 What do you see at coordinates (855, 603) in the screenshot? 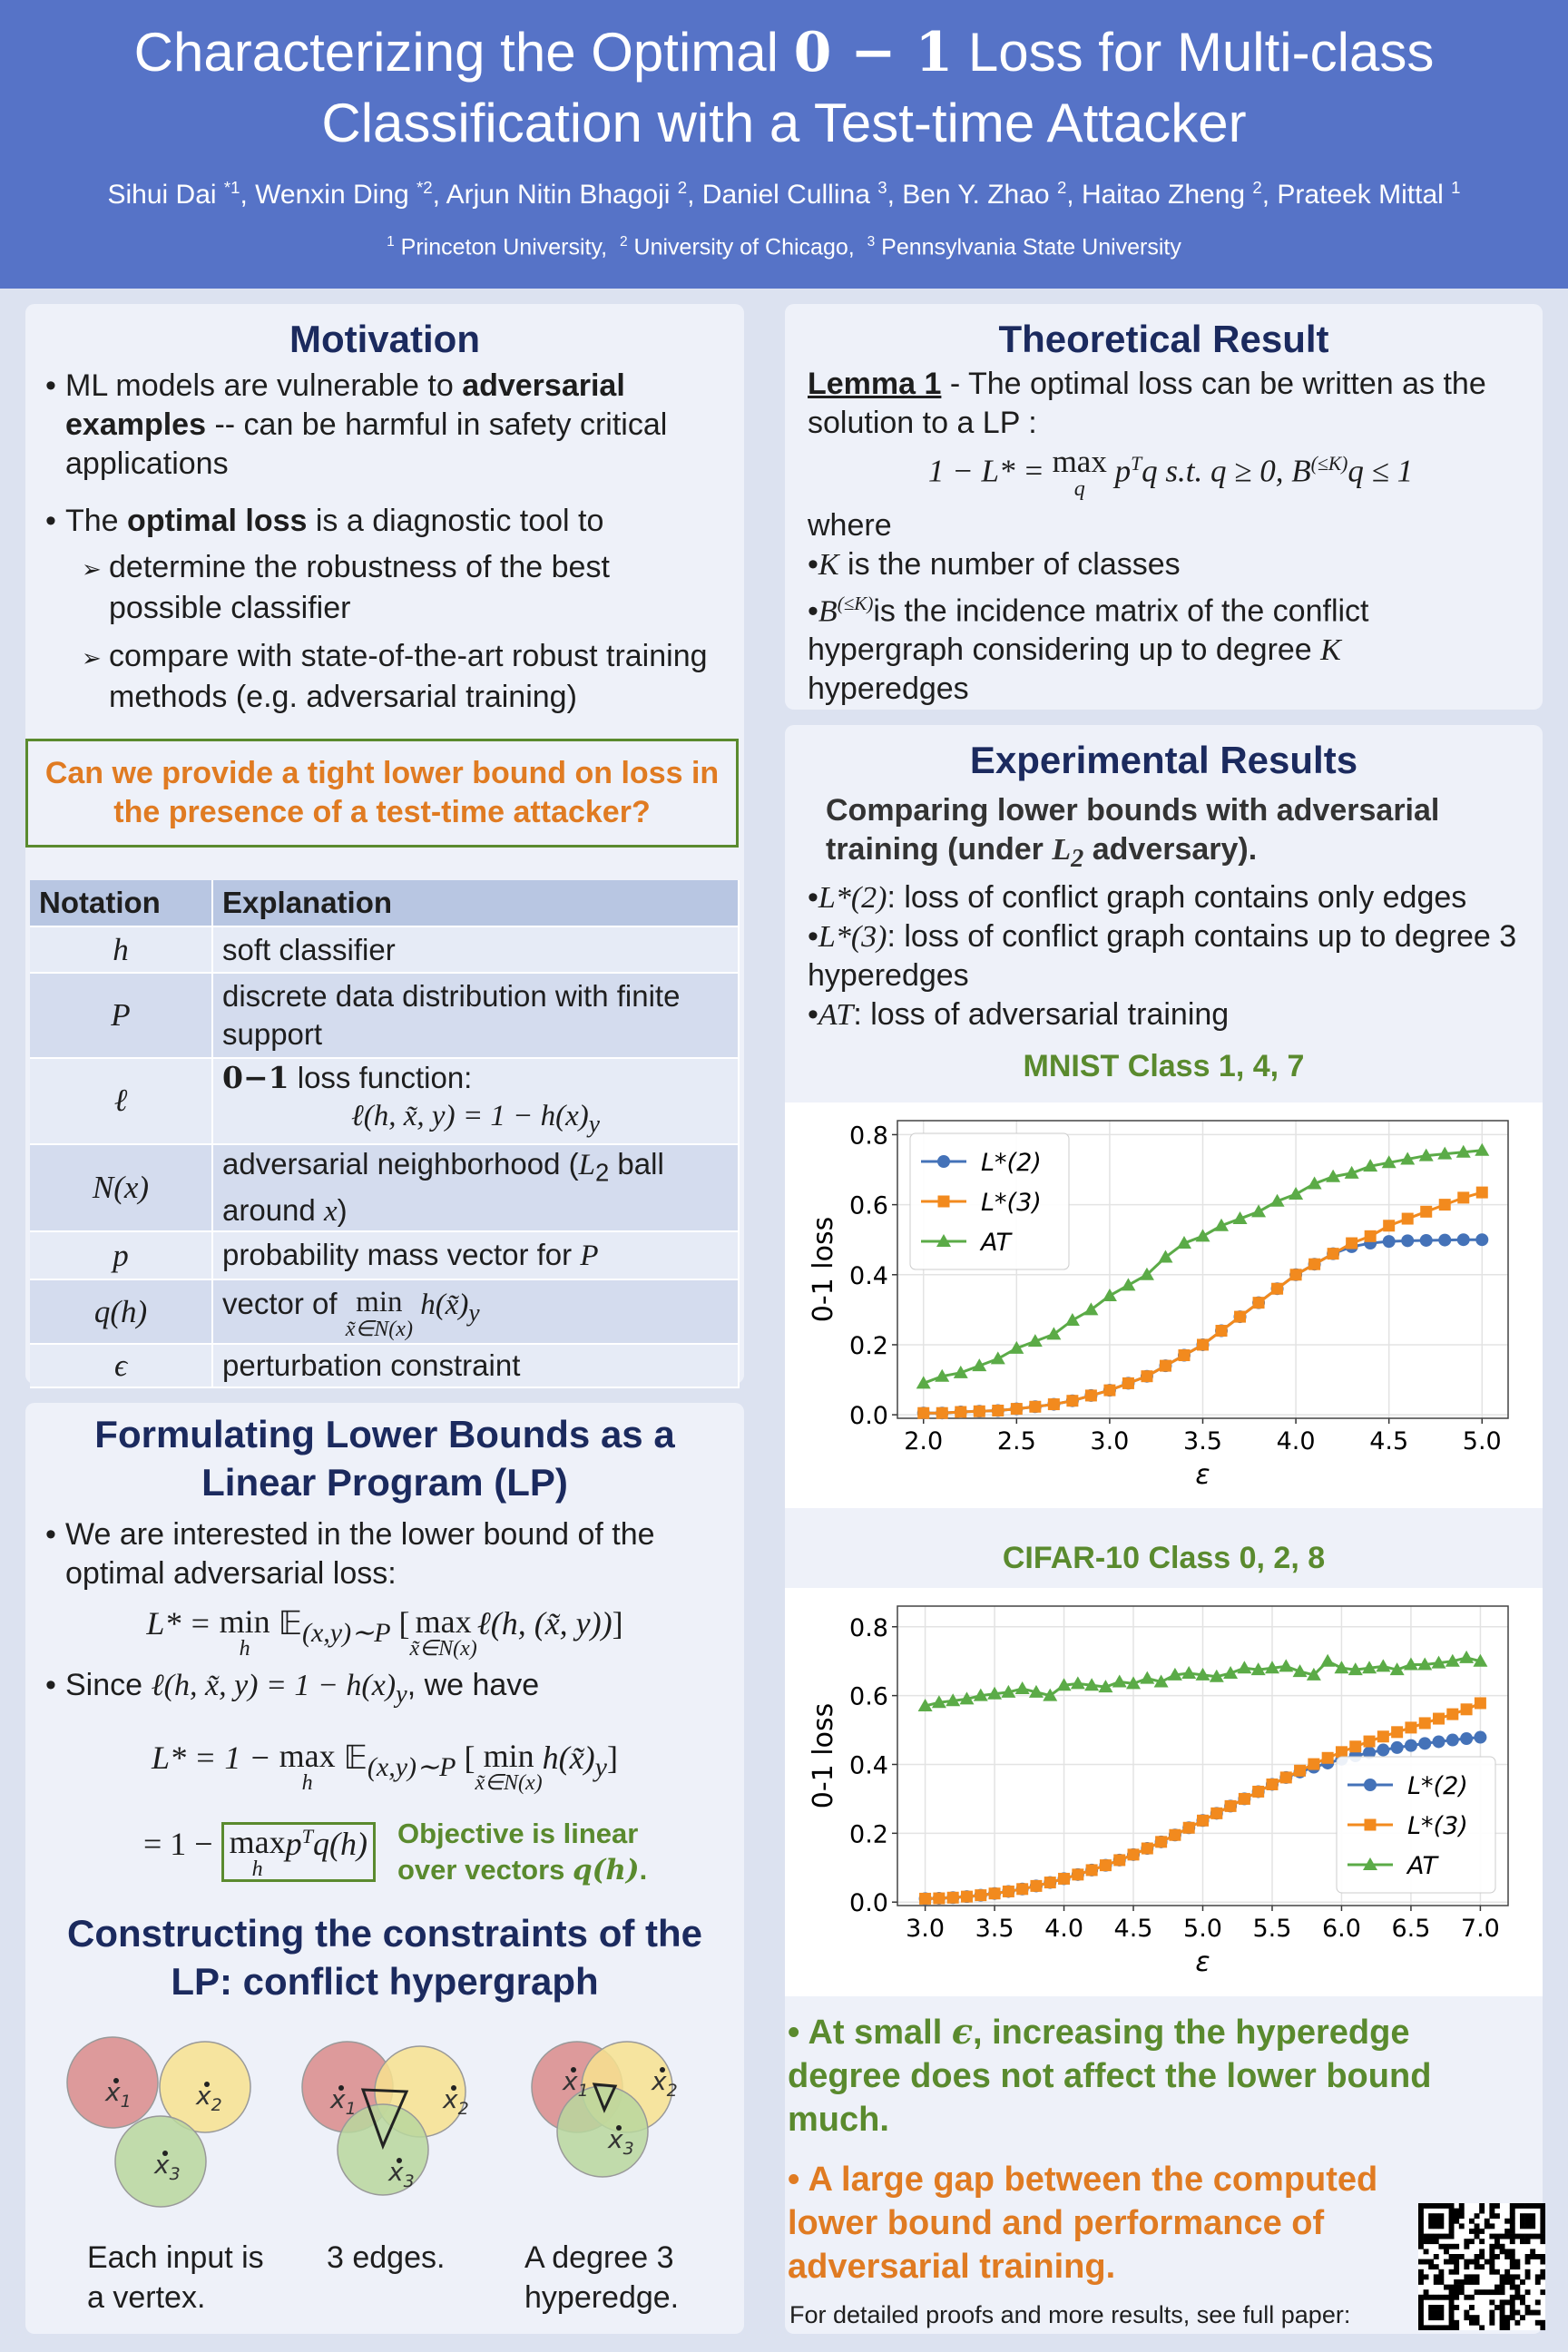
I see `text: (≤K)` at bounding box center [855, 603].